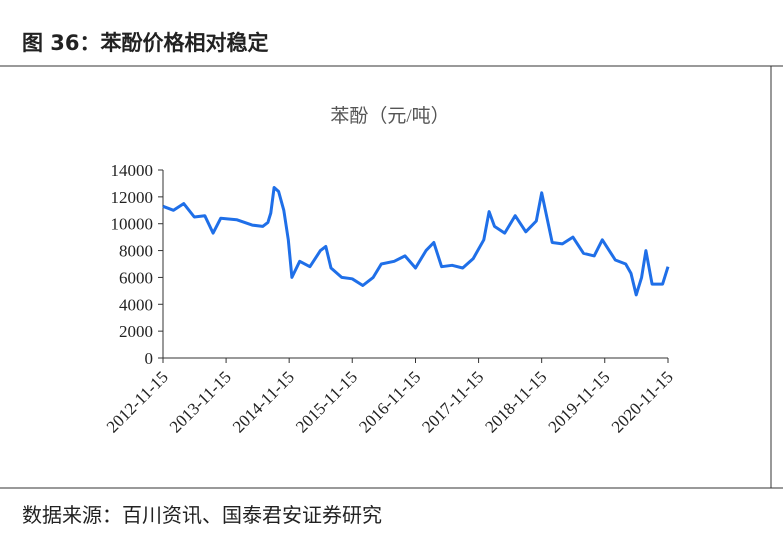  I want to click on y-tick-label: 6000, so click(136, 277).